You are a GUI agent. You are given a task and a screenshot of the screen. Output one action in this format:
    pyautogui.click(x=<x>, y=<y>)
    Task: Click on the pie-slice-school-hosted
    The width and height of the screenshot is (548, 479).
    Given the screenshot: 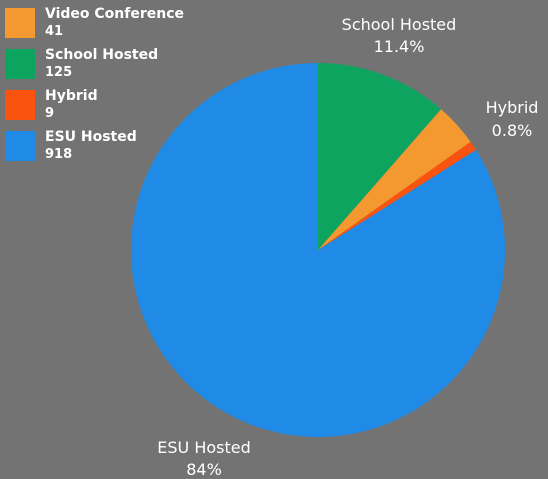 What is the action you would take?
    pyautogui.click(x=380, y=156)
    